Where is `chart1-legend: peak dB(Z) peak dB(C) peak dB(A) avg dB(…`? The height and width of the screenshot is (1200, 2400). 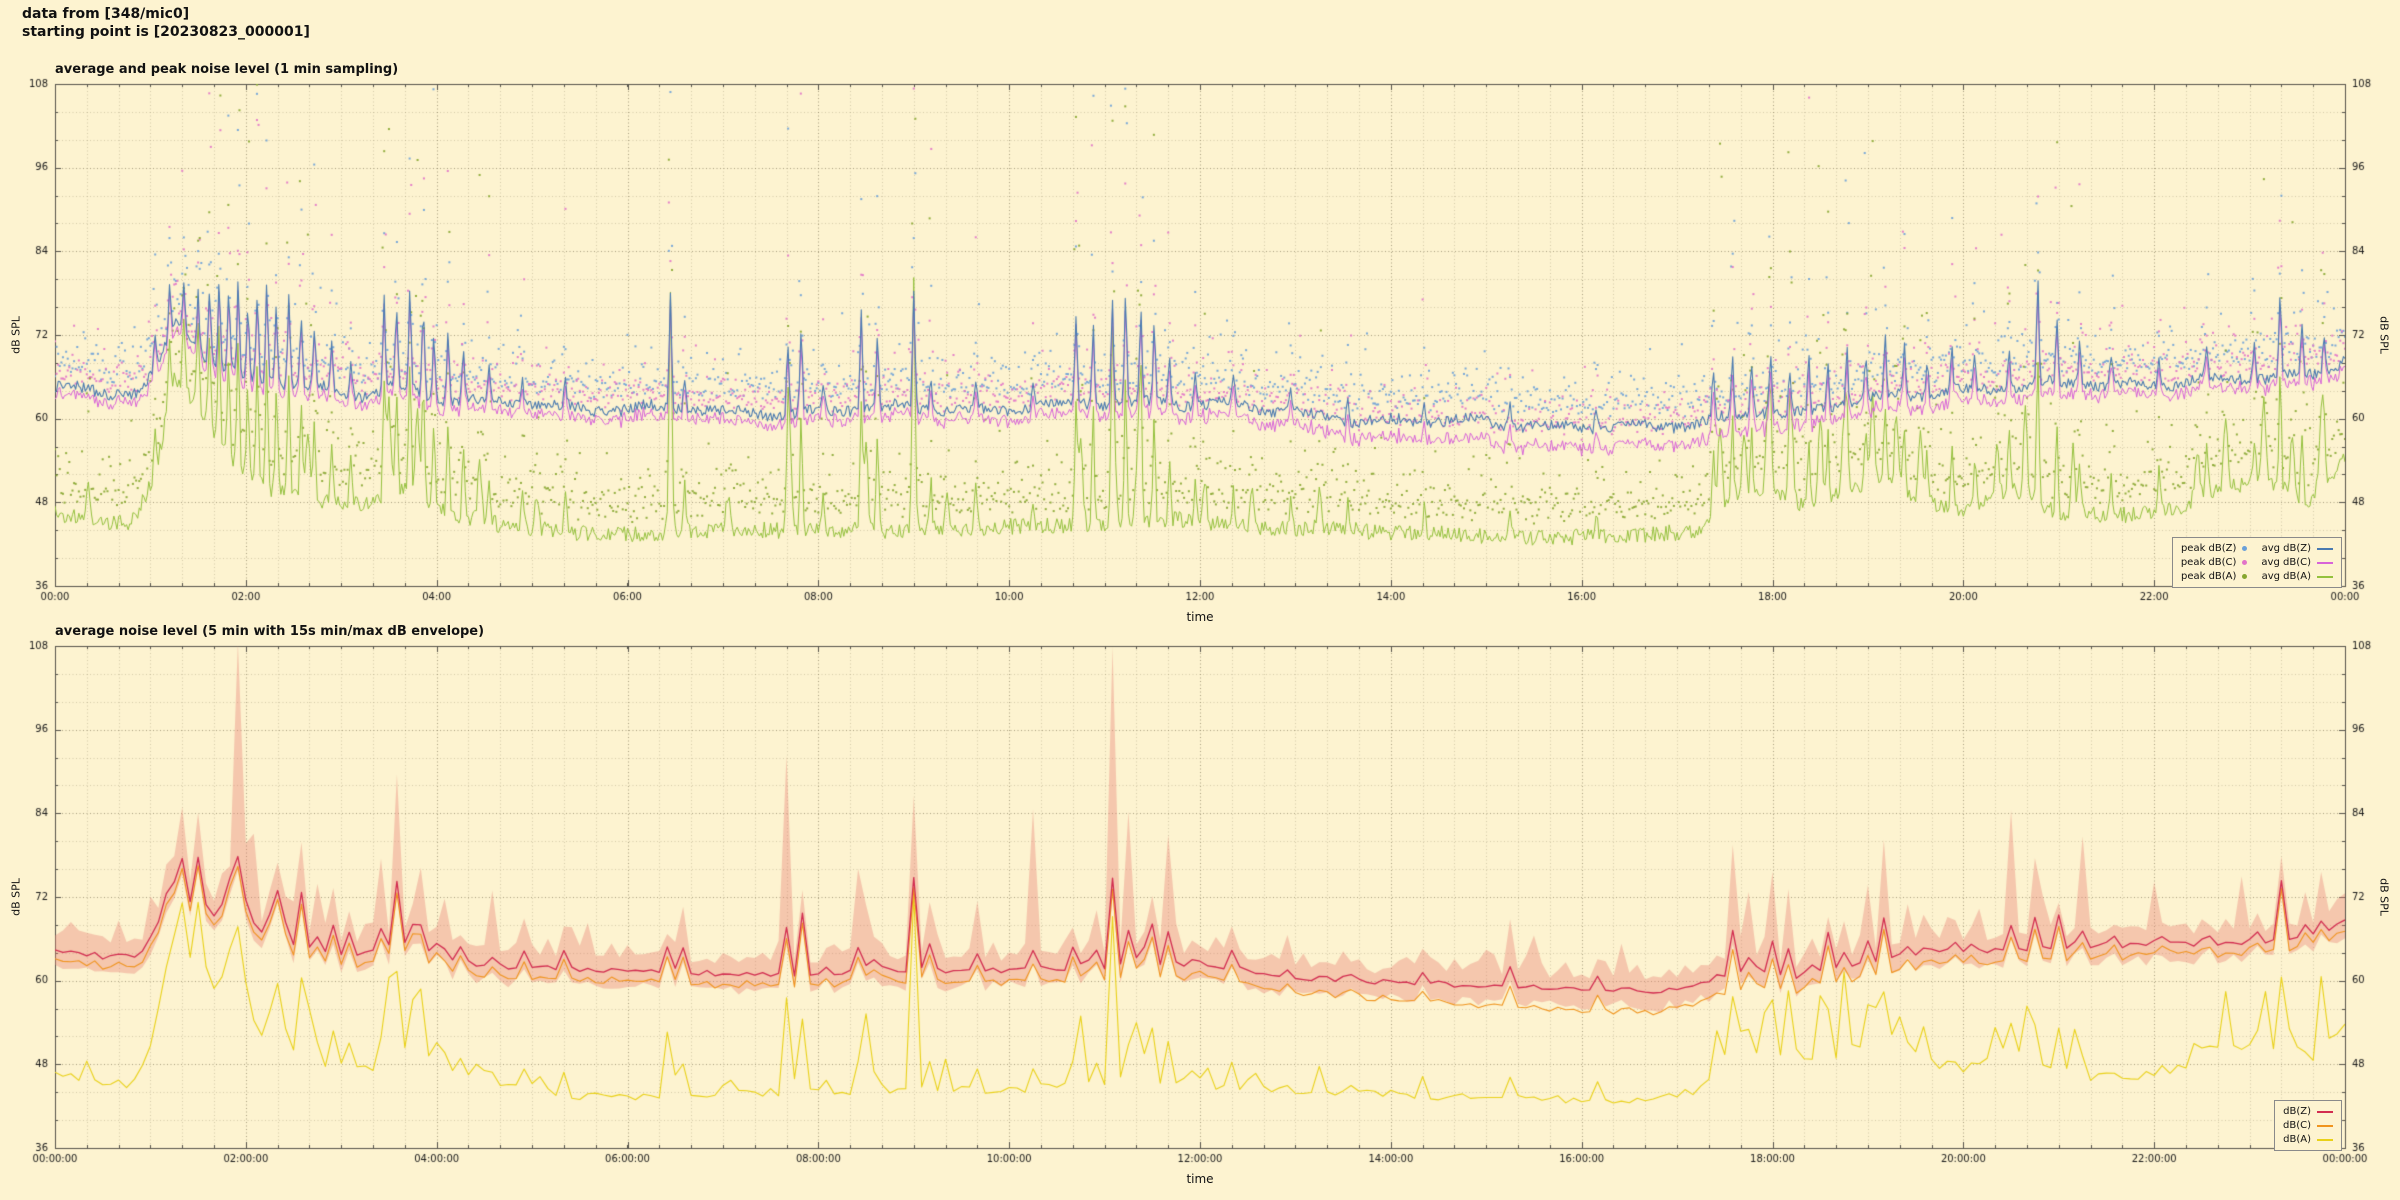 chart1-legend: peak dB(Z) peak dB(C) peak dB(A) avg dB(… is located at coordinates (2256, 562).